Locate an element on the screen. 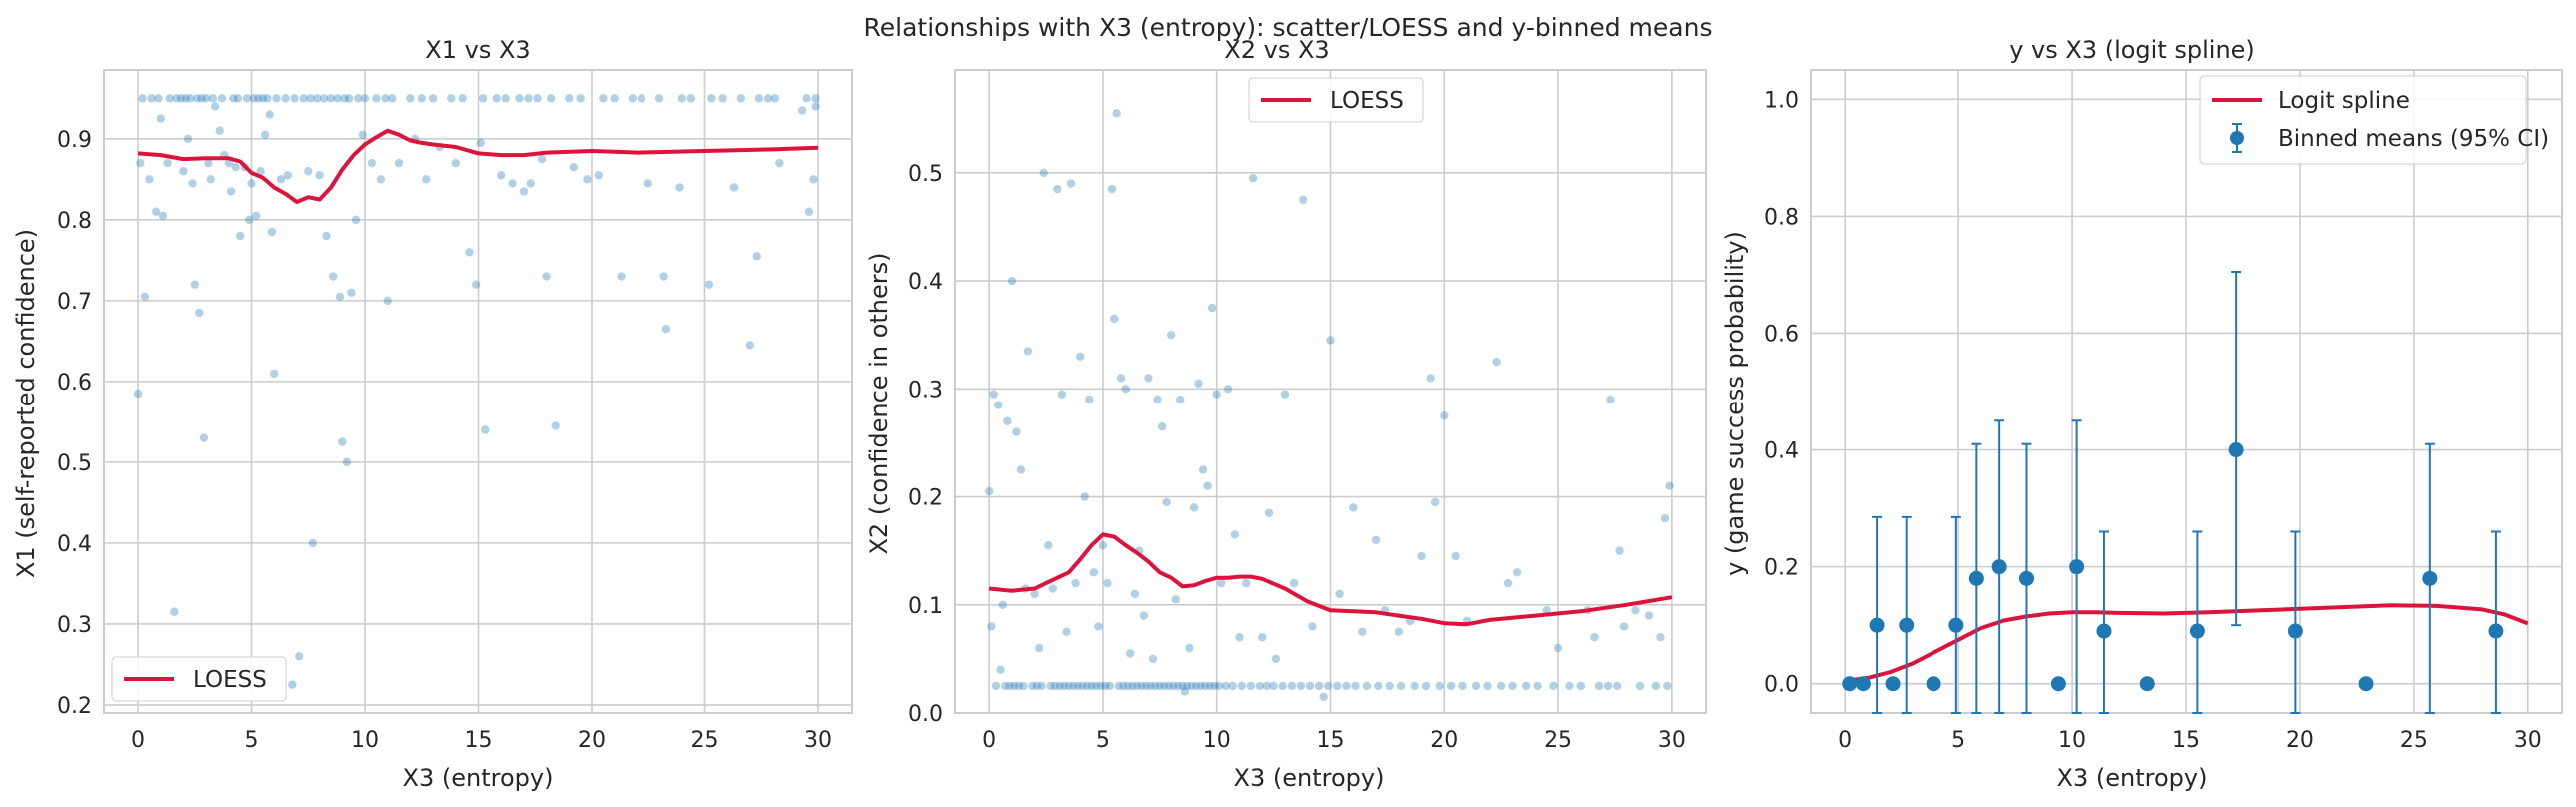 This screenshot has height=807, width=2576. panel-1-title: X1 vs X3 is located at coordinates (477, 50).